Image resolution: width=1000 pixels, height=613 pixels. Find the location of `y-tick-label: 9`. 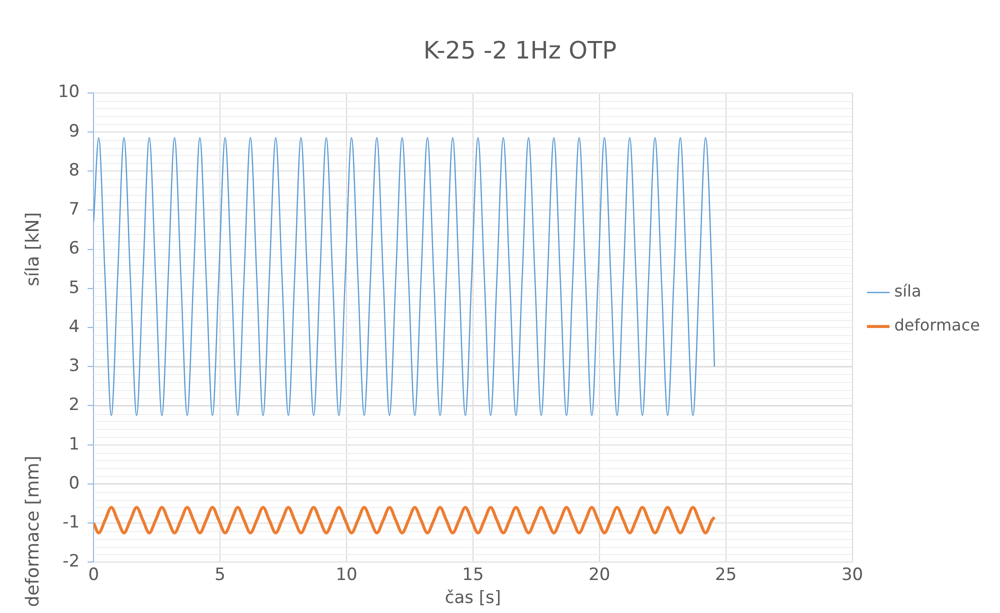

y-tick-label: 9 is located at coordinates (74, 131).